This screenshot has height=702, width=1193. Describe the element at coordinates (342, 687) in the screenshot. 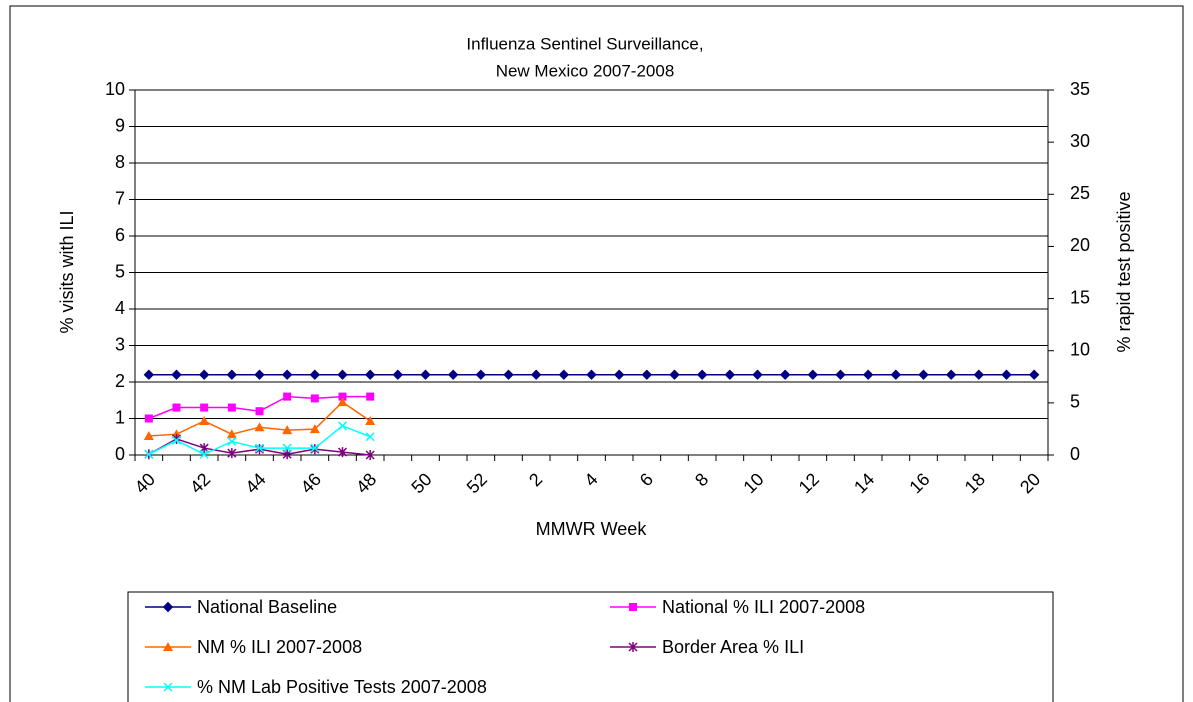

I see `legend-label: % NM Lab Positive Tests 2007-2008` at that location.